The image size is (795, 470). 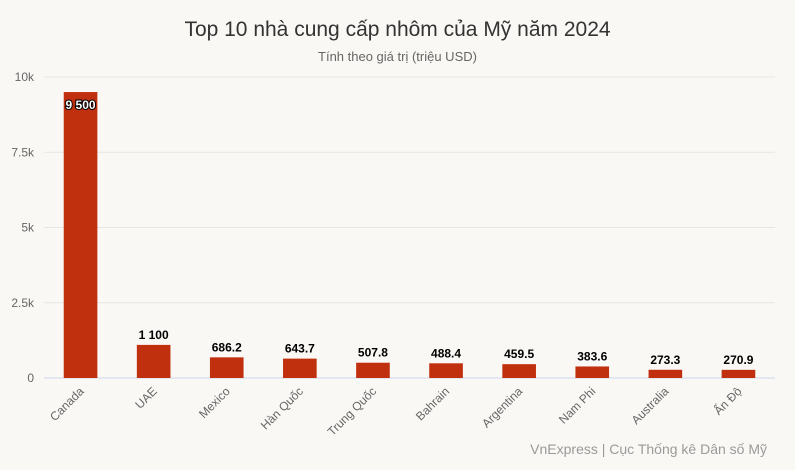 What do you see at coordinates (592, 356) in the screenshot?
I see `data-label: 383.6` at bounding box center [592, 356].